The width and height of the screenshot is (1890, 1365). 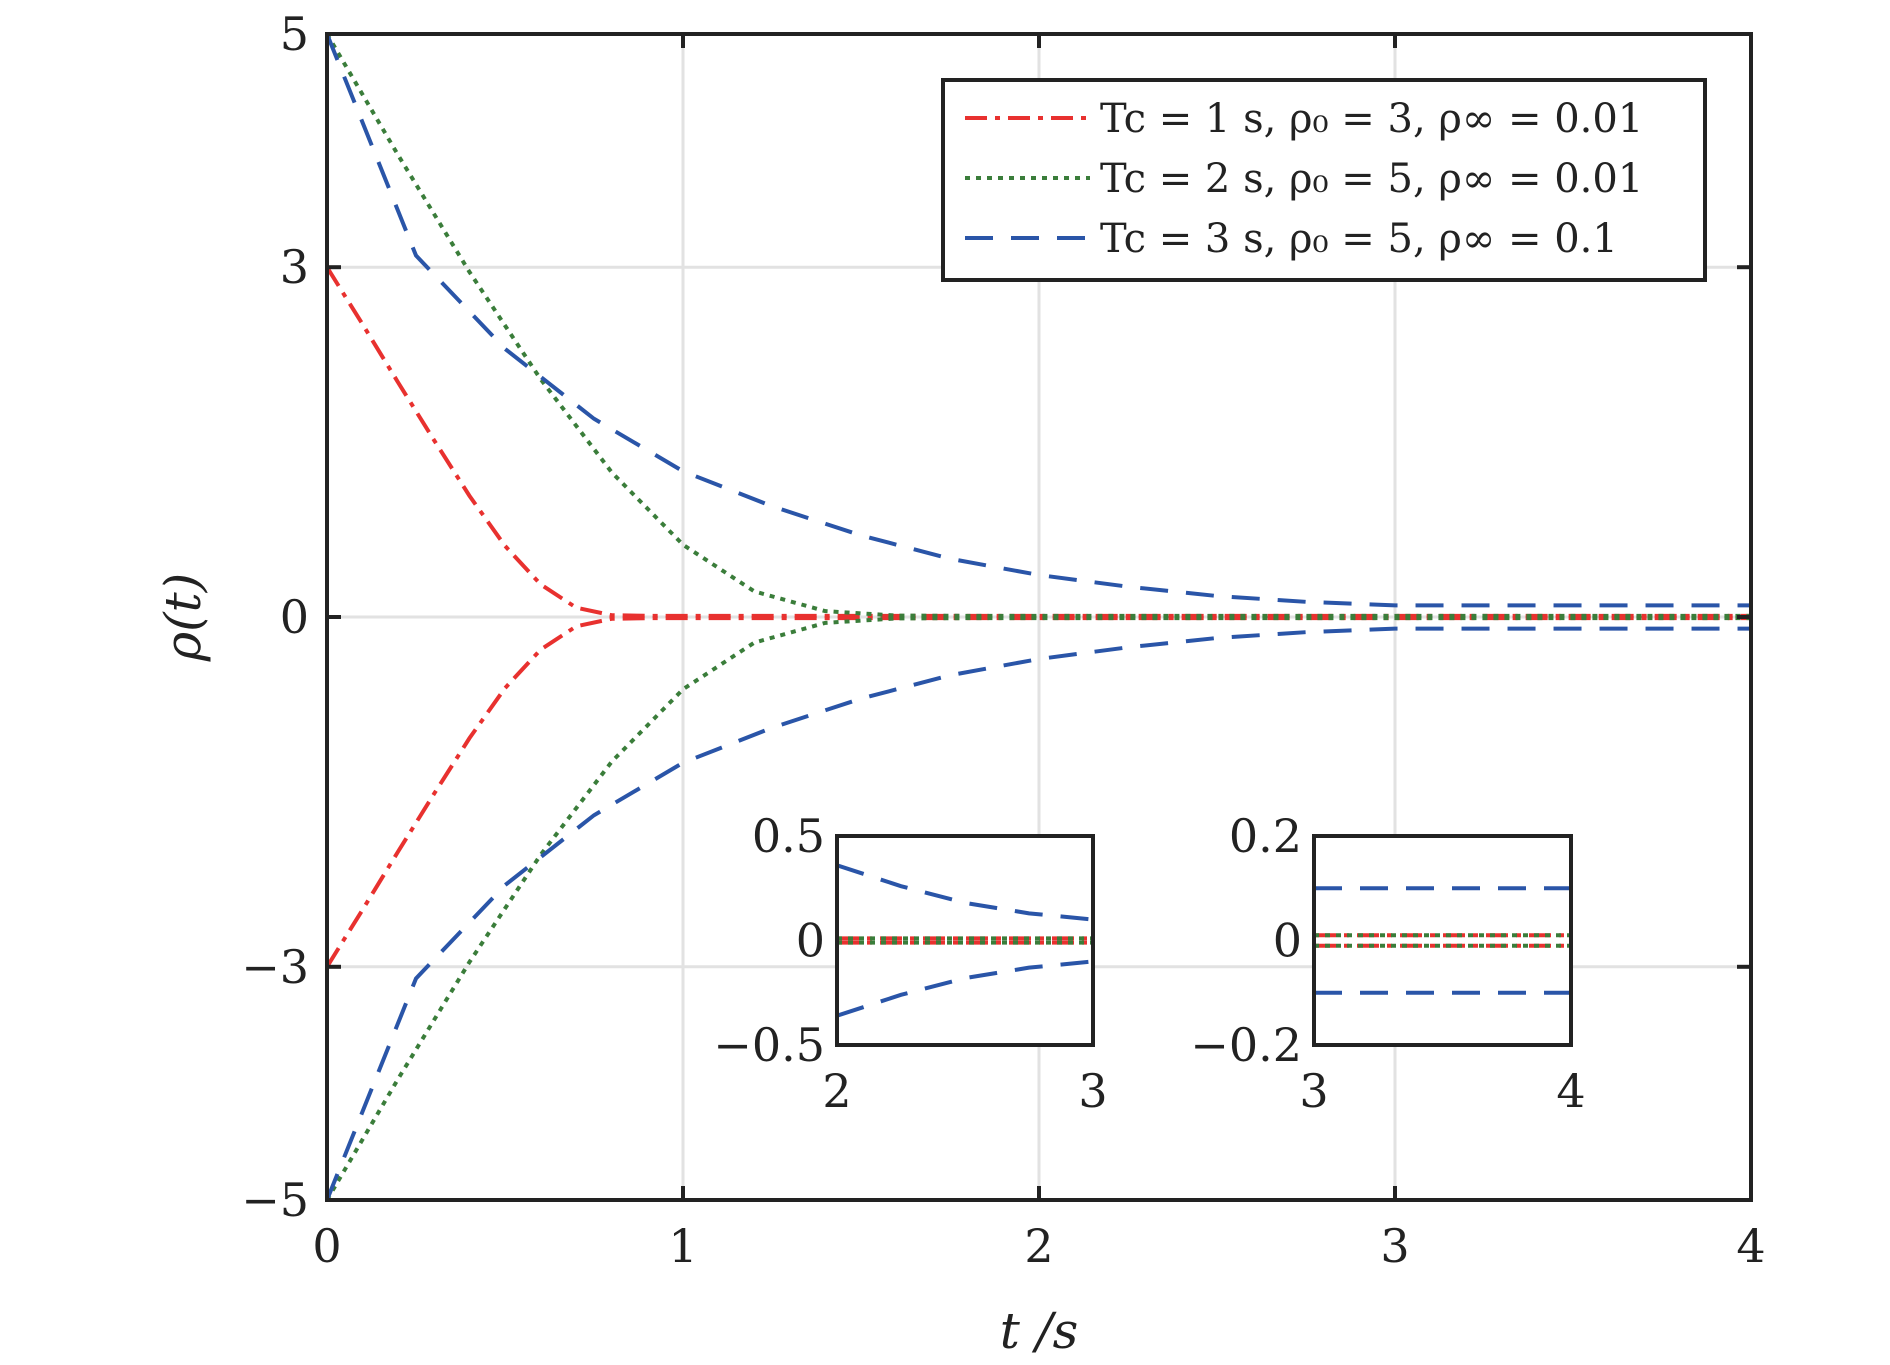 What do you see at coordinates (788, 836) in the screenshot?
I see `inset-y-tick-label: 0.5` at bounding box center [788, 836].